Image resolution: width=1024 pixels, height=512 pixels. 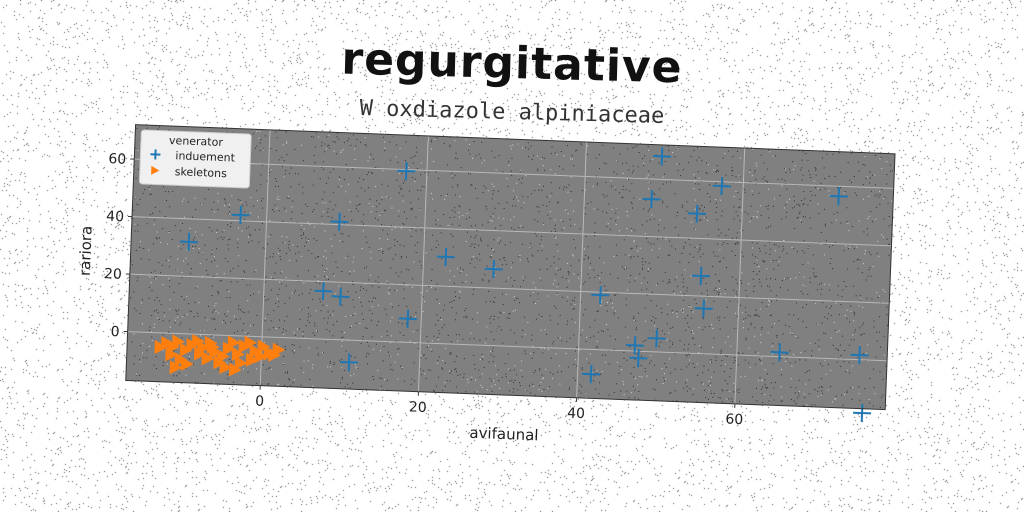 What do you see at coordinates (201, 172) in the screenshot?
I see `legend-label: skeletons` at bounding box center [201, 172].